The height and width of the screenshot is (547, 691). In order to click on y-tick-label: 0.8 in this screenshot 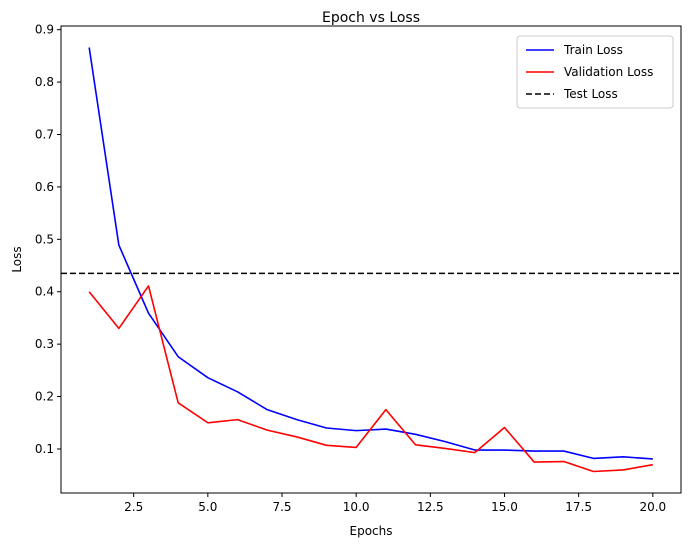, I will do `click(44, 82)`.